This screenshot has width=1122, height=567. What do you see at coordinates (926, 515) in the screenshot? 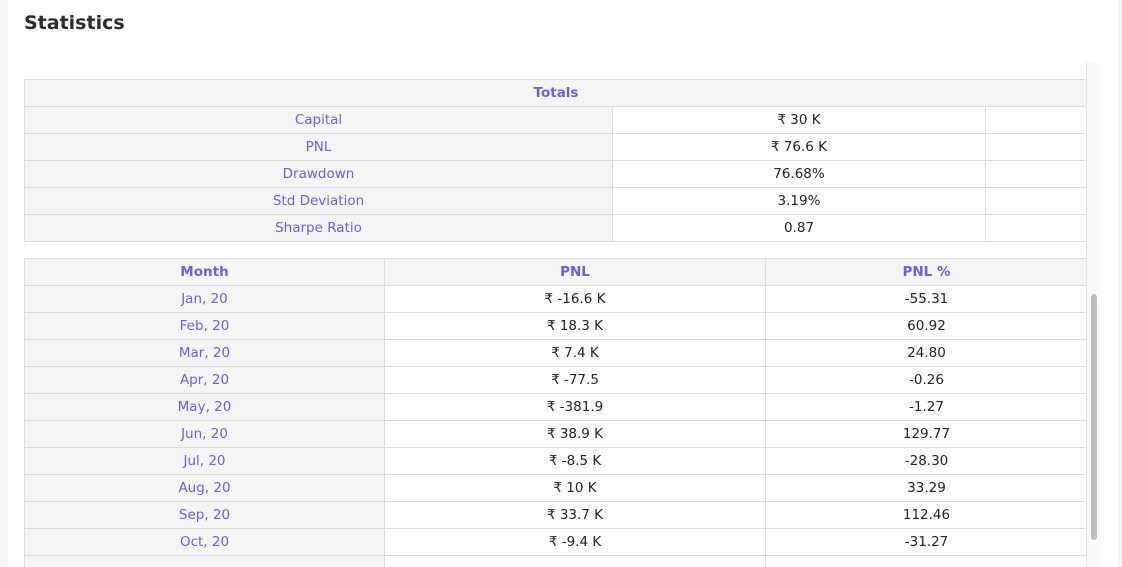
I see `pnl-percent-cell: 112.46` at bounding box center [926, 515].